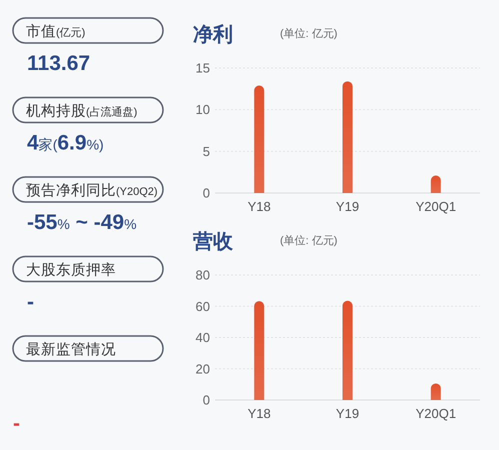  What do you see at coordinates (203, 306) in the screenshot?
I see `y-tick-label: 60` at bounding box center [203, 306].